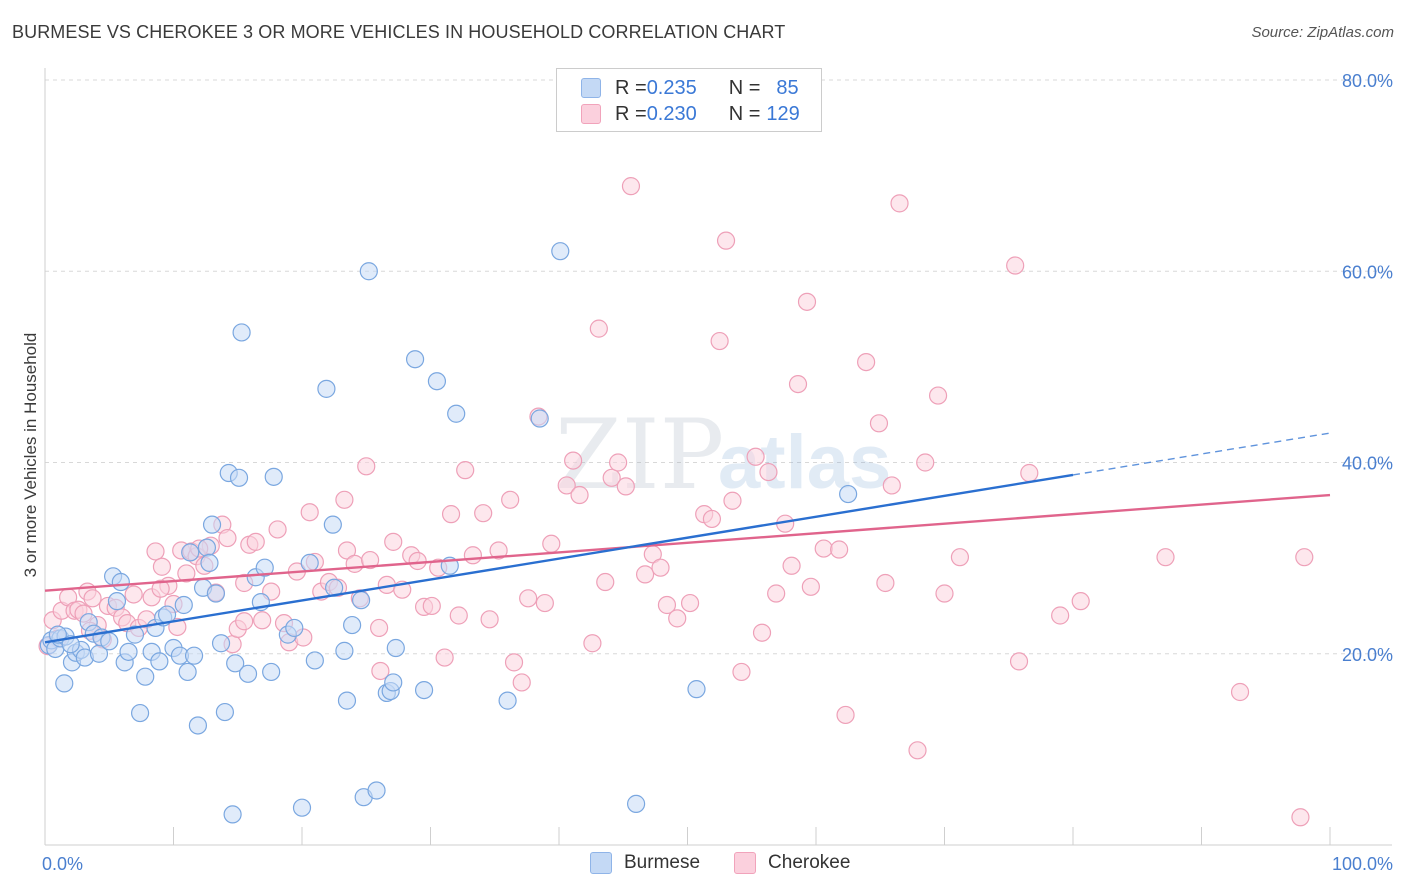 This screenshot has width=1406, height=892. Describe the element at coordinates (591, 114) in the screenshot. I see `legend-swatch-cherokee` at that location.